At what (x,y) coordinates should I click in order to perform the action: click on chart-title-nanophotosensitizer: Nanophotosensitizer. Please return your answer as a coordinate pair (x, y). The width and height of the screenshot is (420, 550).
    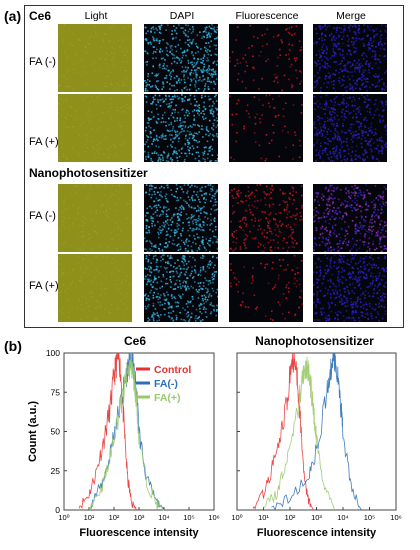
    Looking at the image, I should click on (314, 341).